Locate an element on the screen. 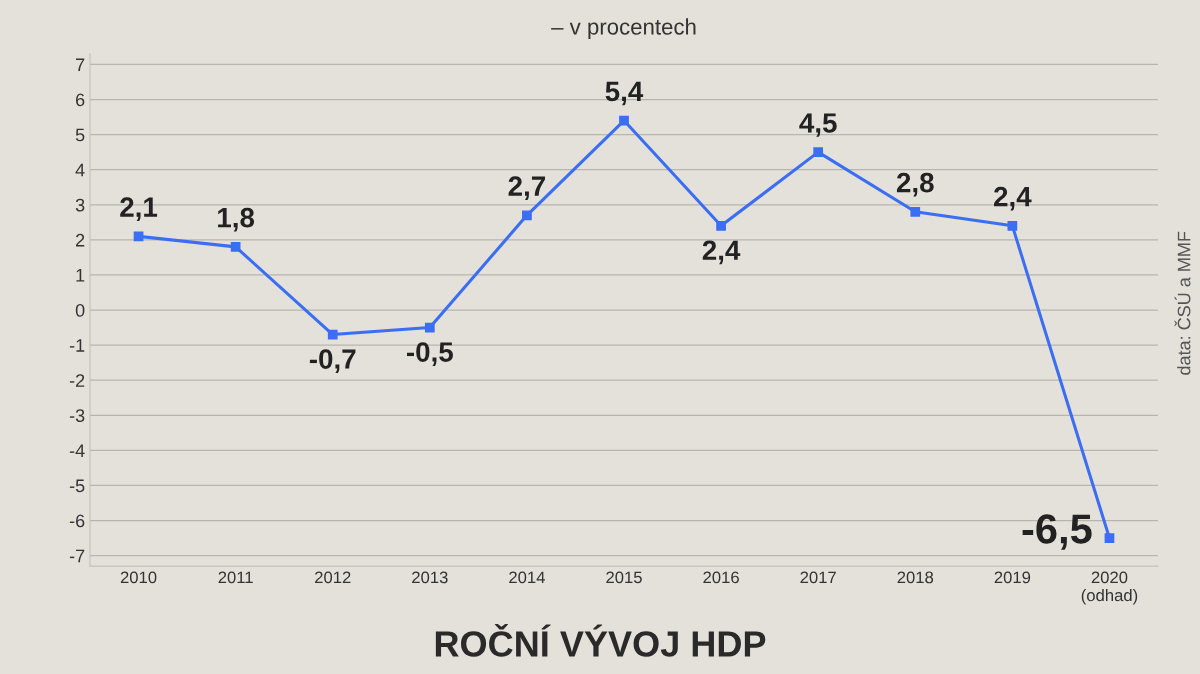 This screenshot has width=1200, height=674. y-tick-label: 2 is located at coordinates (80, 240).